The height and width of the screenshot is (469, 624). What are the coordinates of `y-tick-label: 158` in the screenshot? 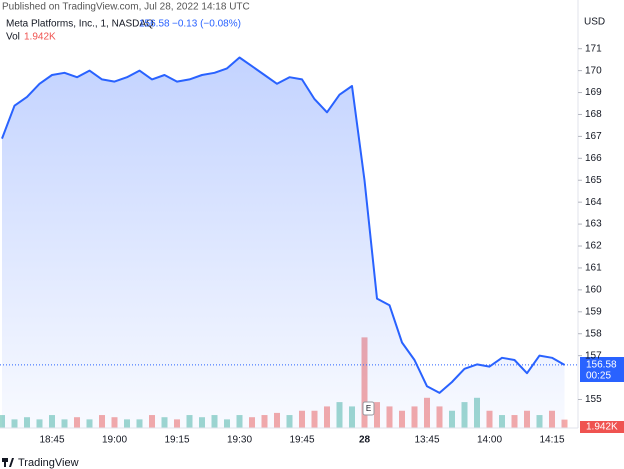 It's located at (593, 333).